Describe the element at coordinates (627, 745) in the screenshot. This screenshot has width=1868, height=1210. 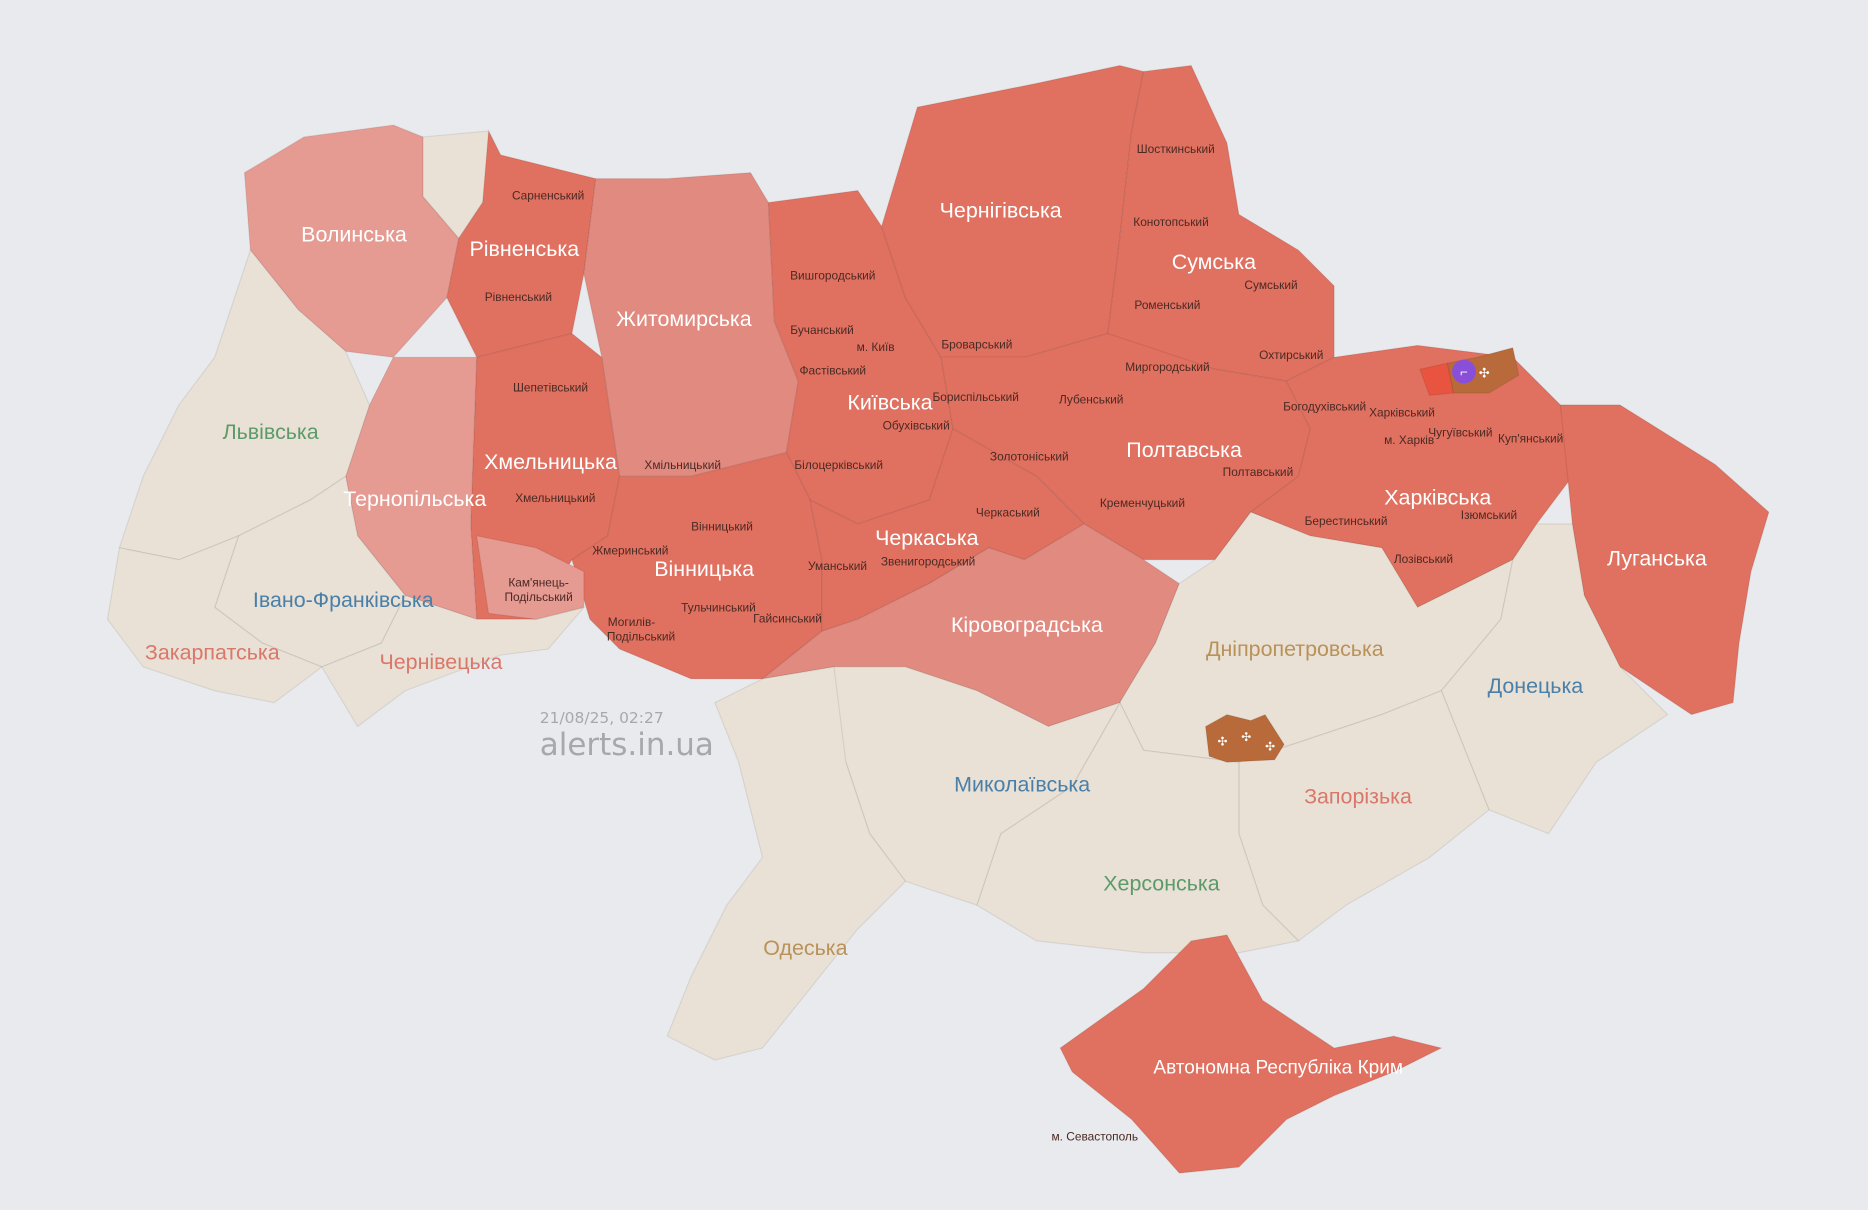
I see `watermark: alerts.in.ua` at that location.